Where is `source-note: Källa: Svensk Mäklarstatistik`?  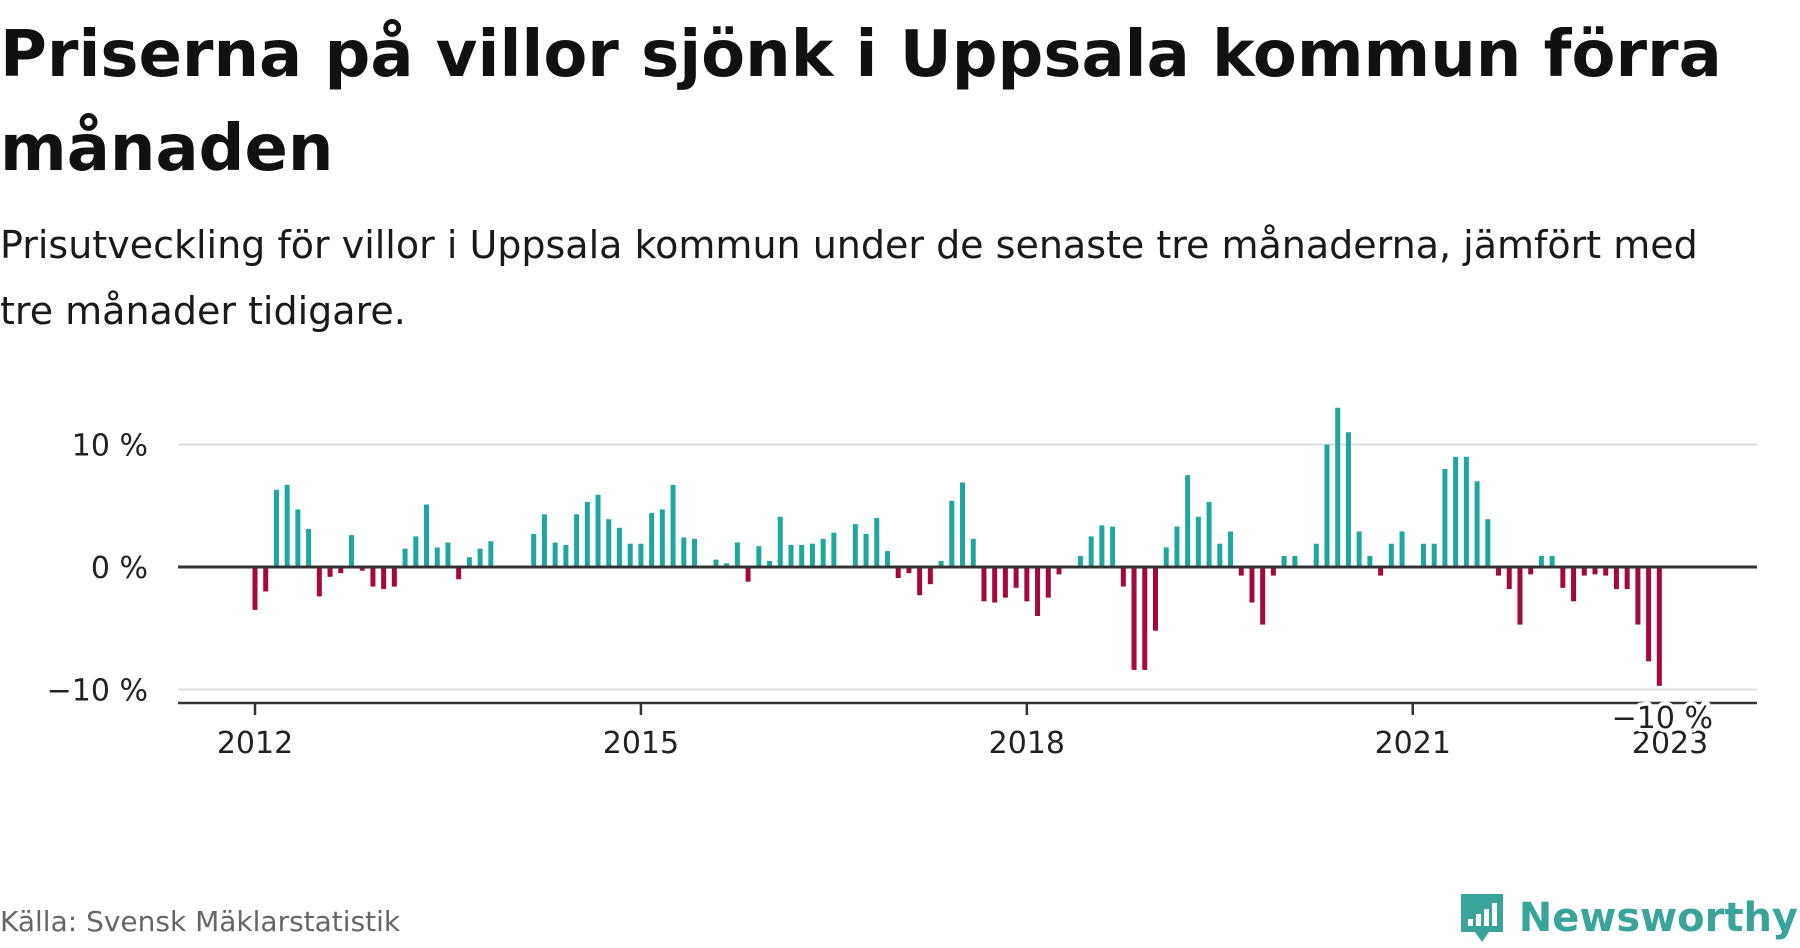 source-note: Källa: Svensk Mäklarstatistik is located at coordinates (200, 921).